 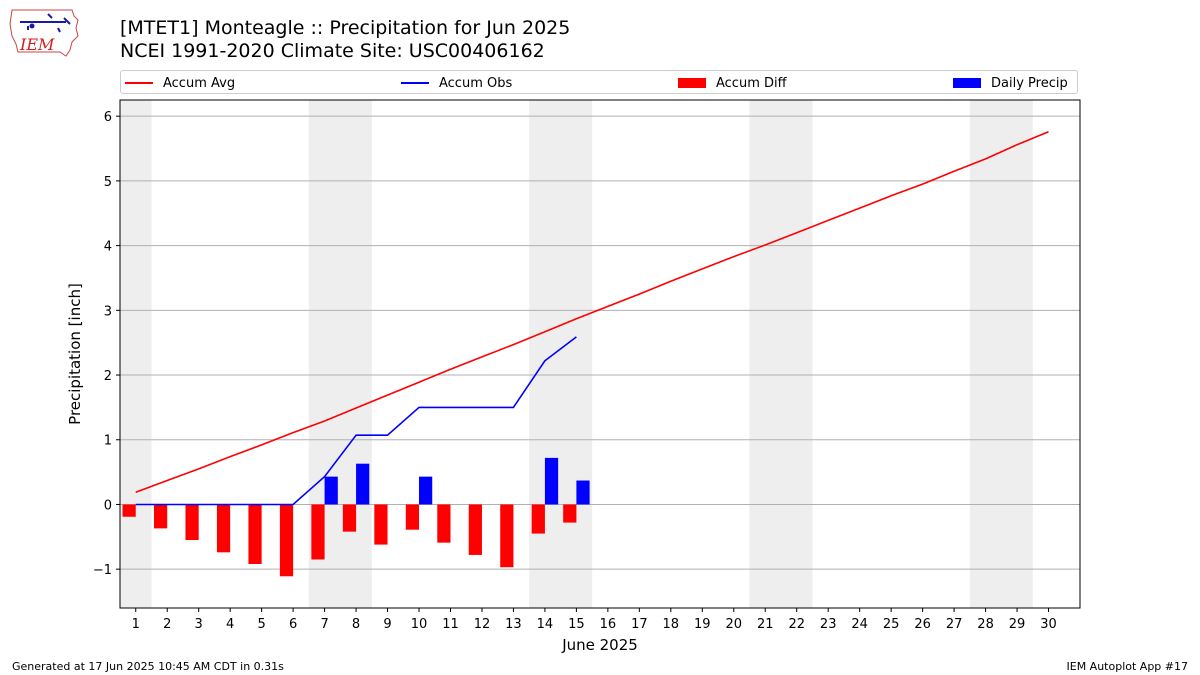 I want to click on iowa-outline-icon, so click(x=44, y=33).